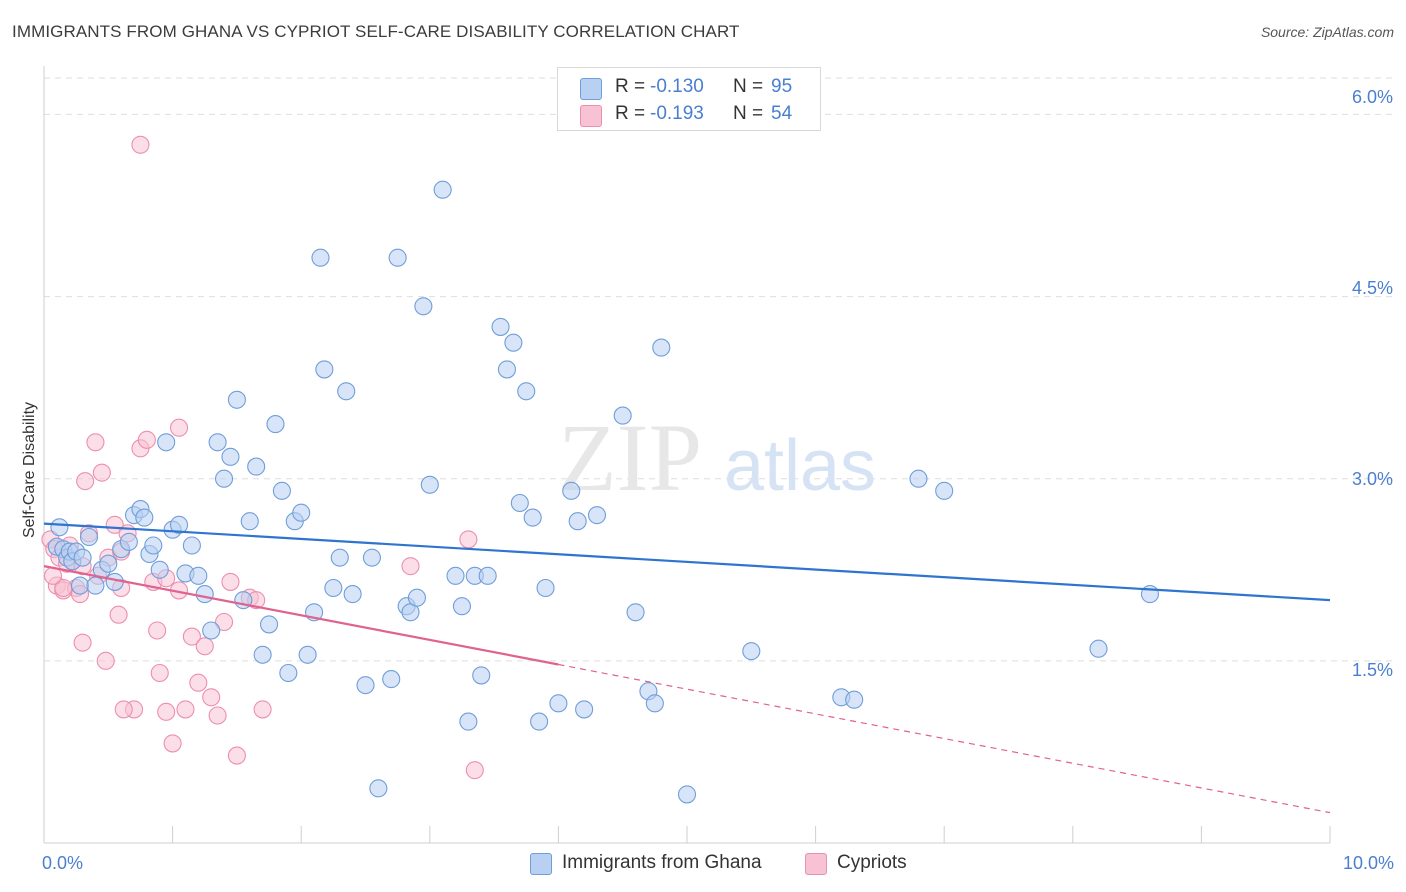  Describe the element at coordinates (1372, 288) in the screenshot. I see `y-tick-label-4-5: 4.5%` at that location.